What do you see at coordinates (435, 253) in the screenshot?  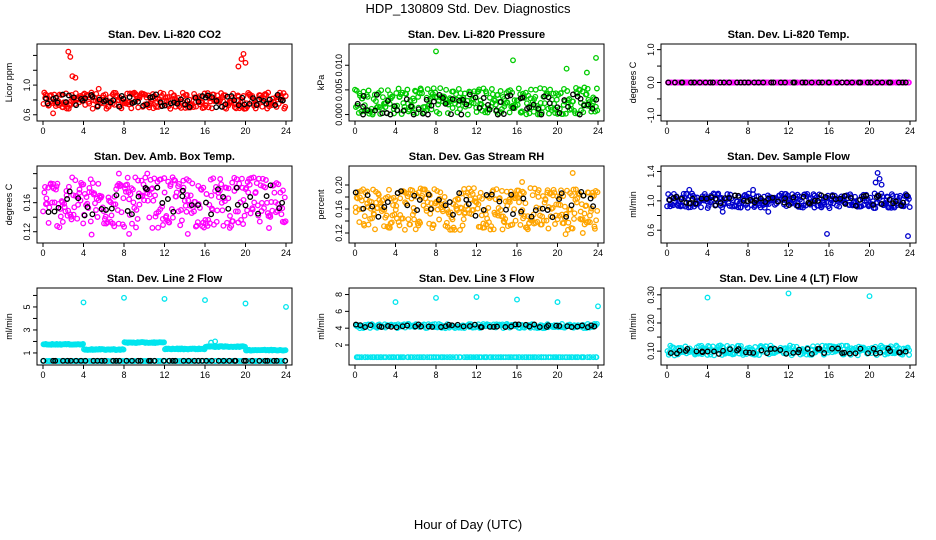 I see `x-tick-label: 8` at bounding box center [435, 253].